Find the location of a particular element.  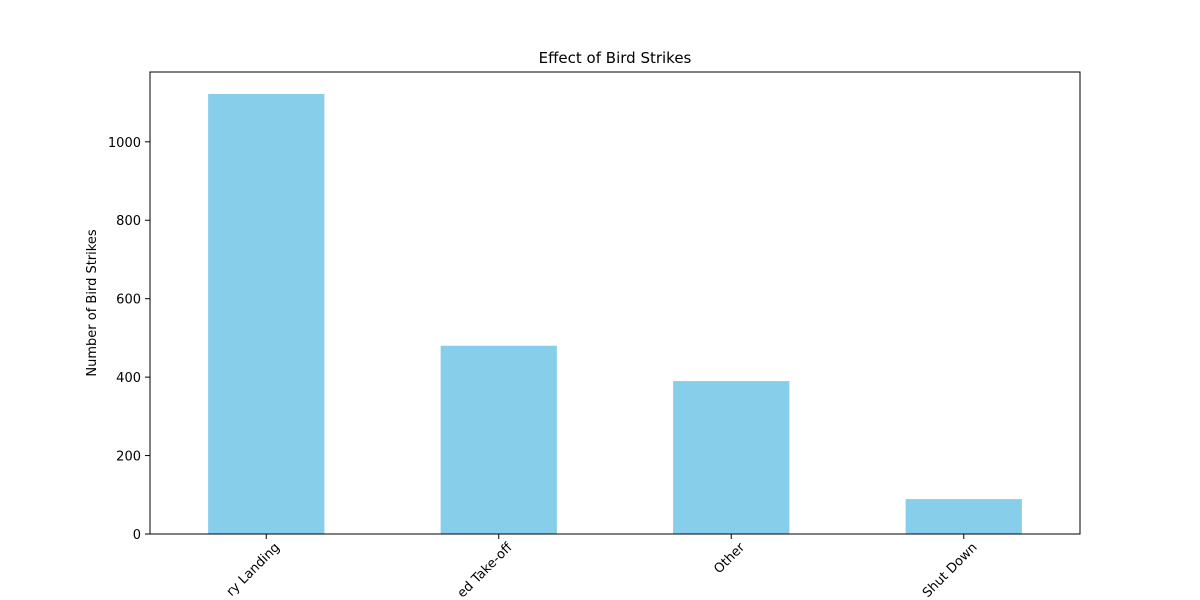

y-tick-label: 0 is located at coordinates (137, 535).